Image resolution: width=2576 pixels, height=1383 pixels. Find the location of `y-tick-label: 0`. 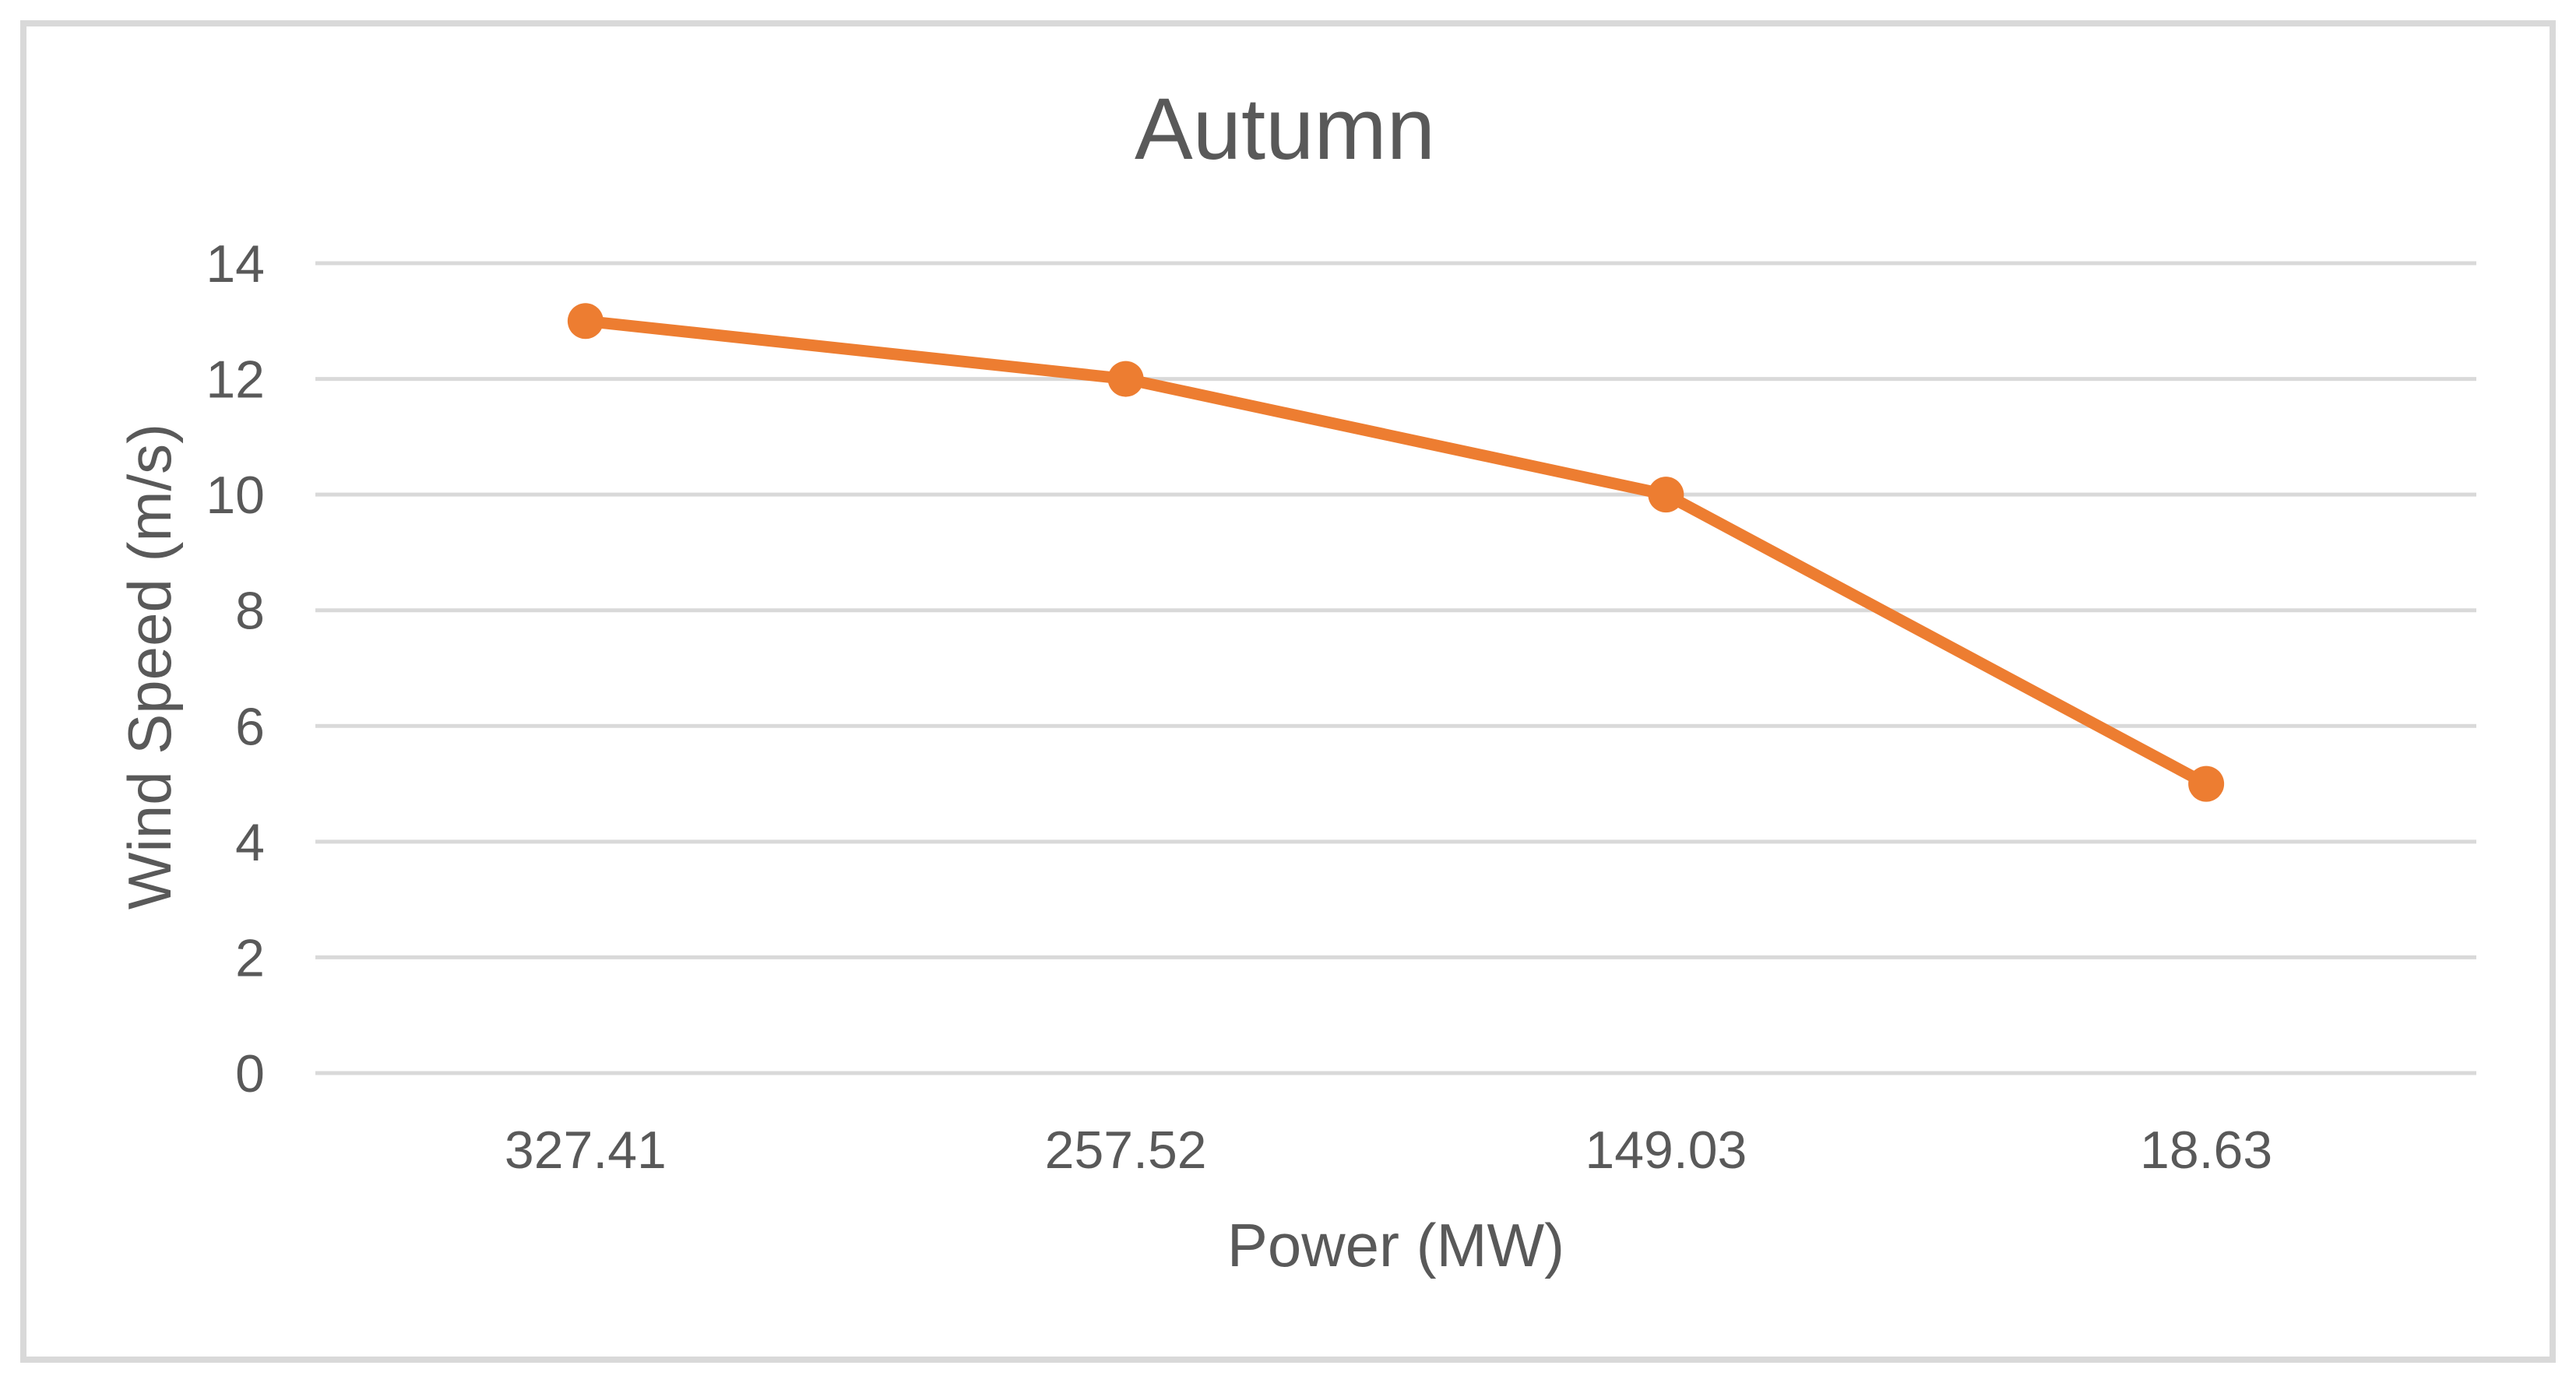

y-tick-label: 0 is located at coordinates (250, 1073).